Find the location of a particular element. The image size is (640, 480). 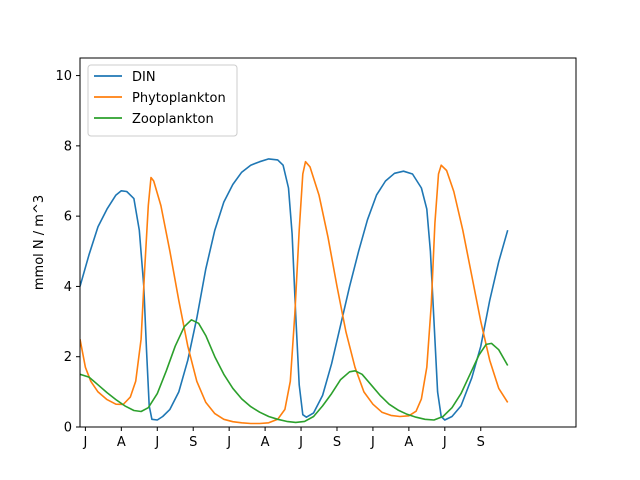

y-tick-label: 4 is located at coordinates (68, 287).